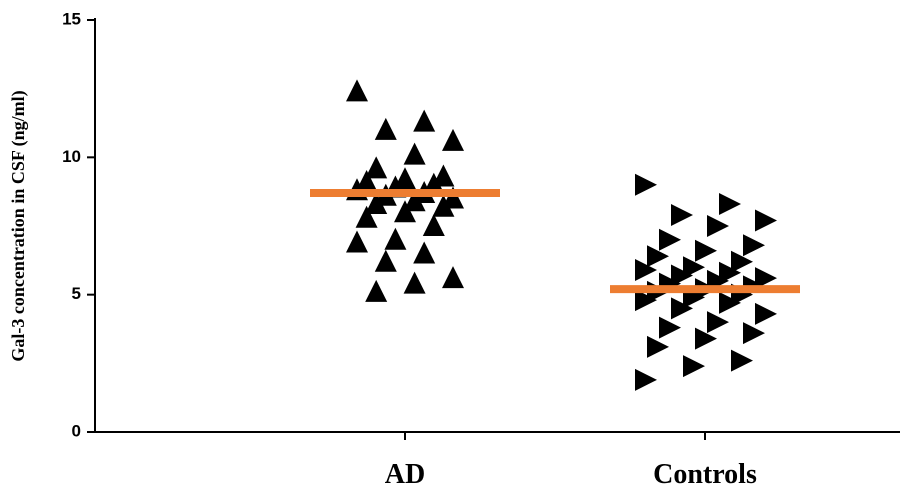 Image resolution: width=905 pixels, height=501 pixels. I want to click on y-tick-label: 15, so click(71, 18).